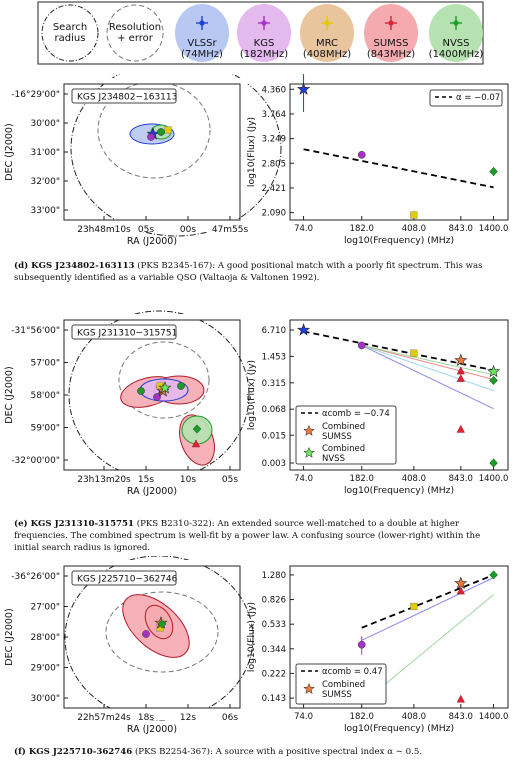  I want to click on power-law-fit, so click(398, 168).